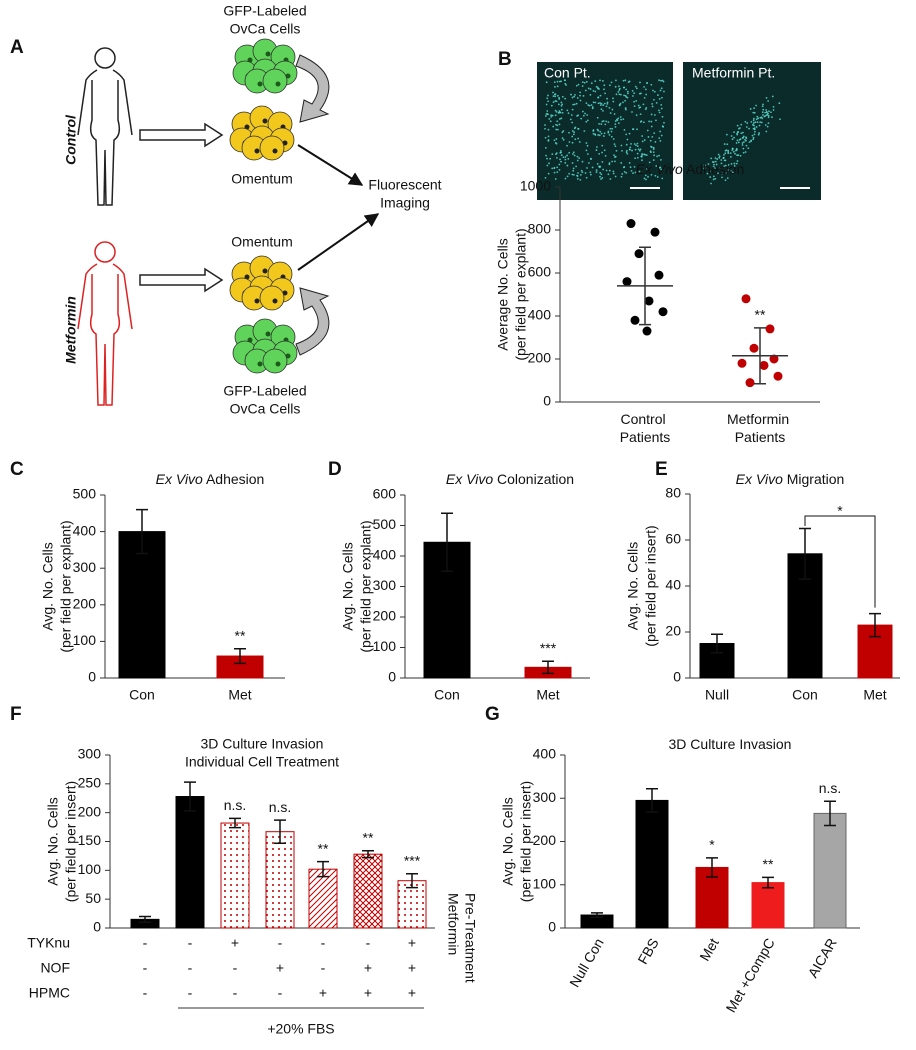 The width and height of the screenshot is (916, 1050). I want to click on annotation: n.s., so click(235, 805).